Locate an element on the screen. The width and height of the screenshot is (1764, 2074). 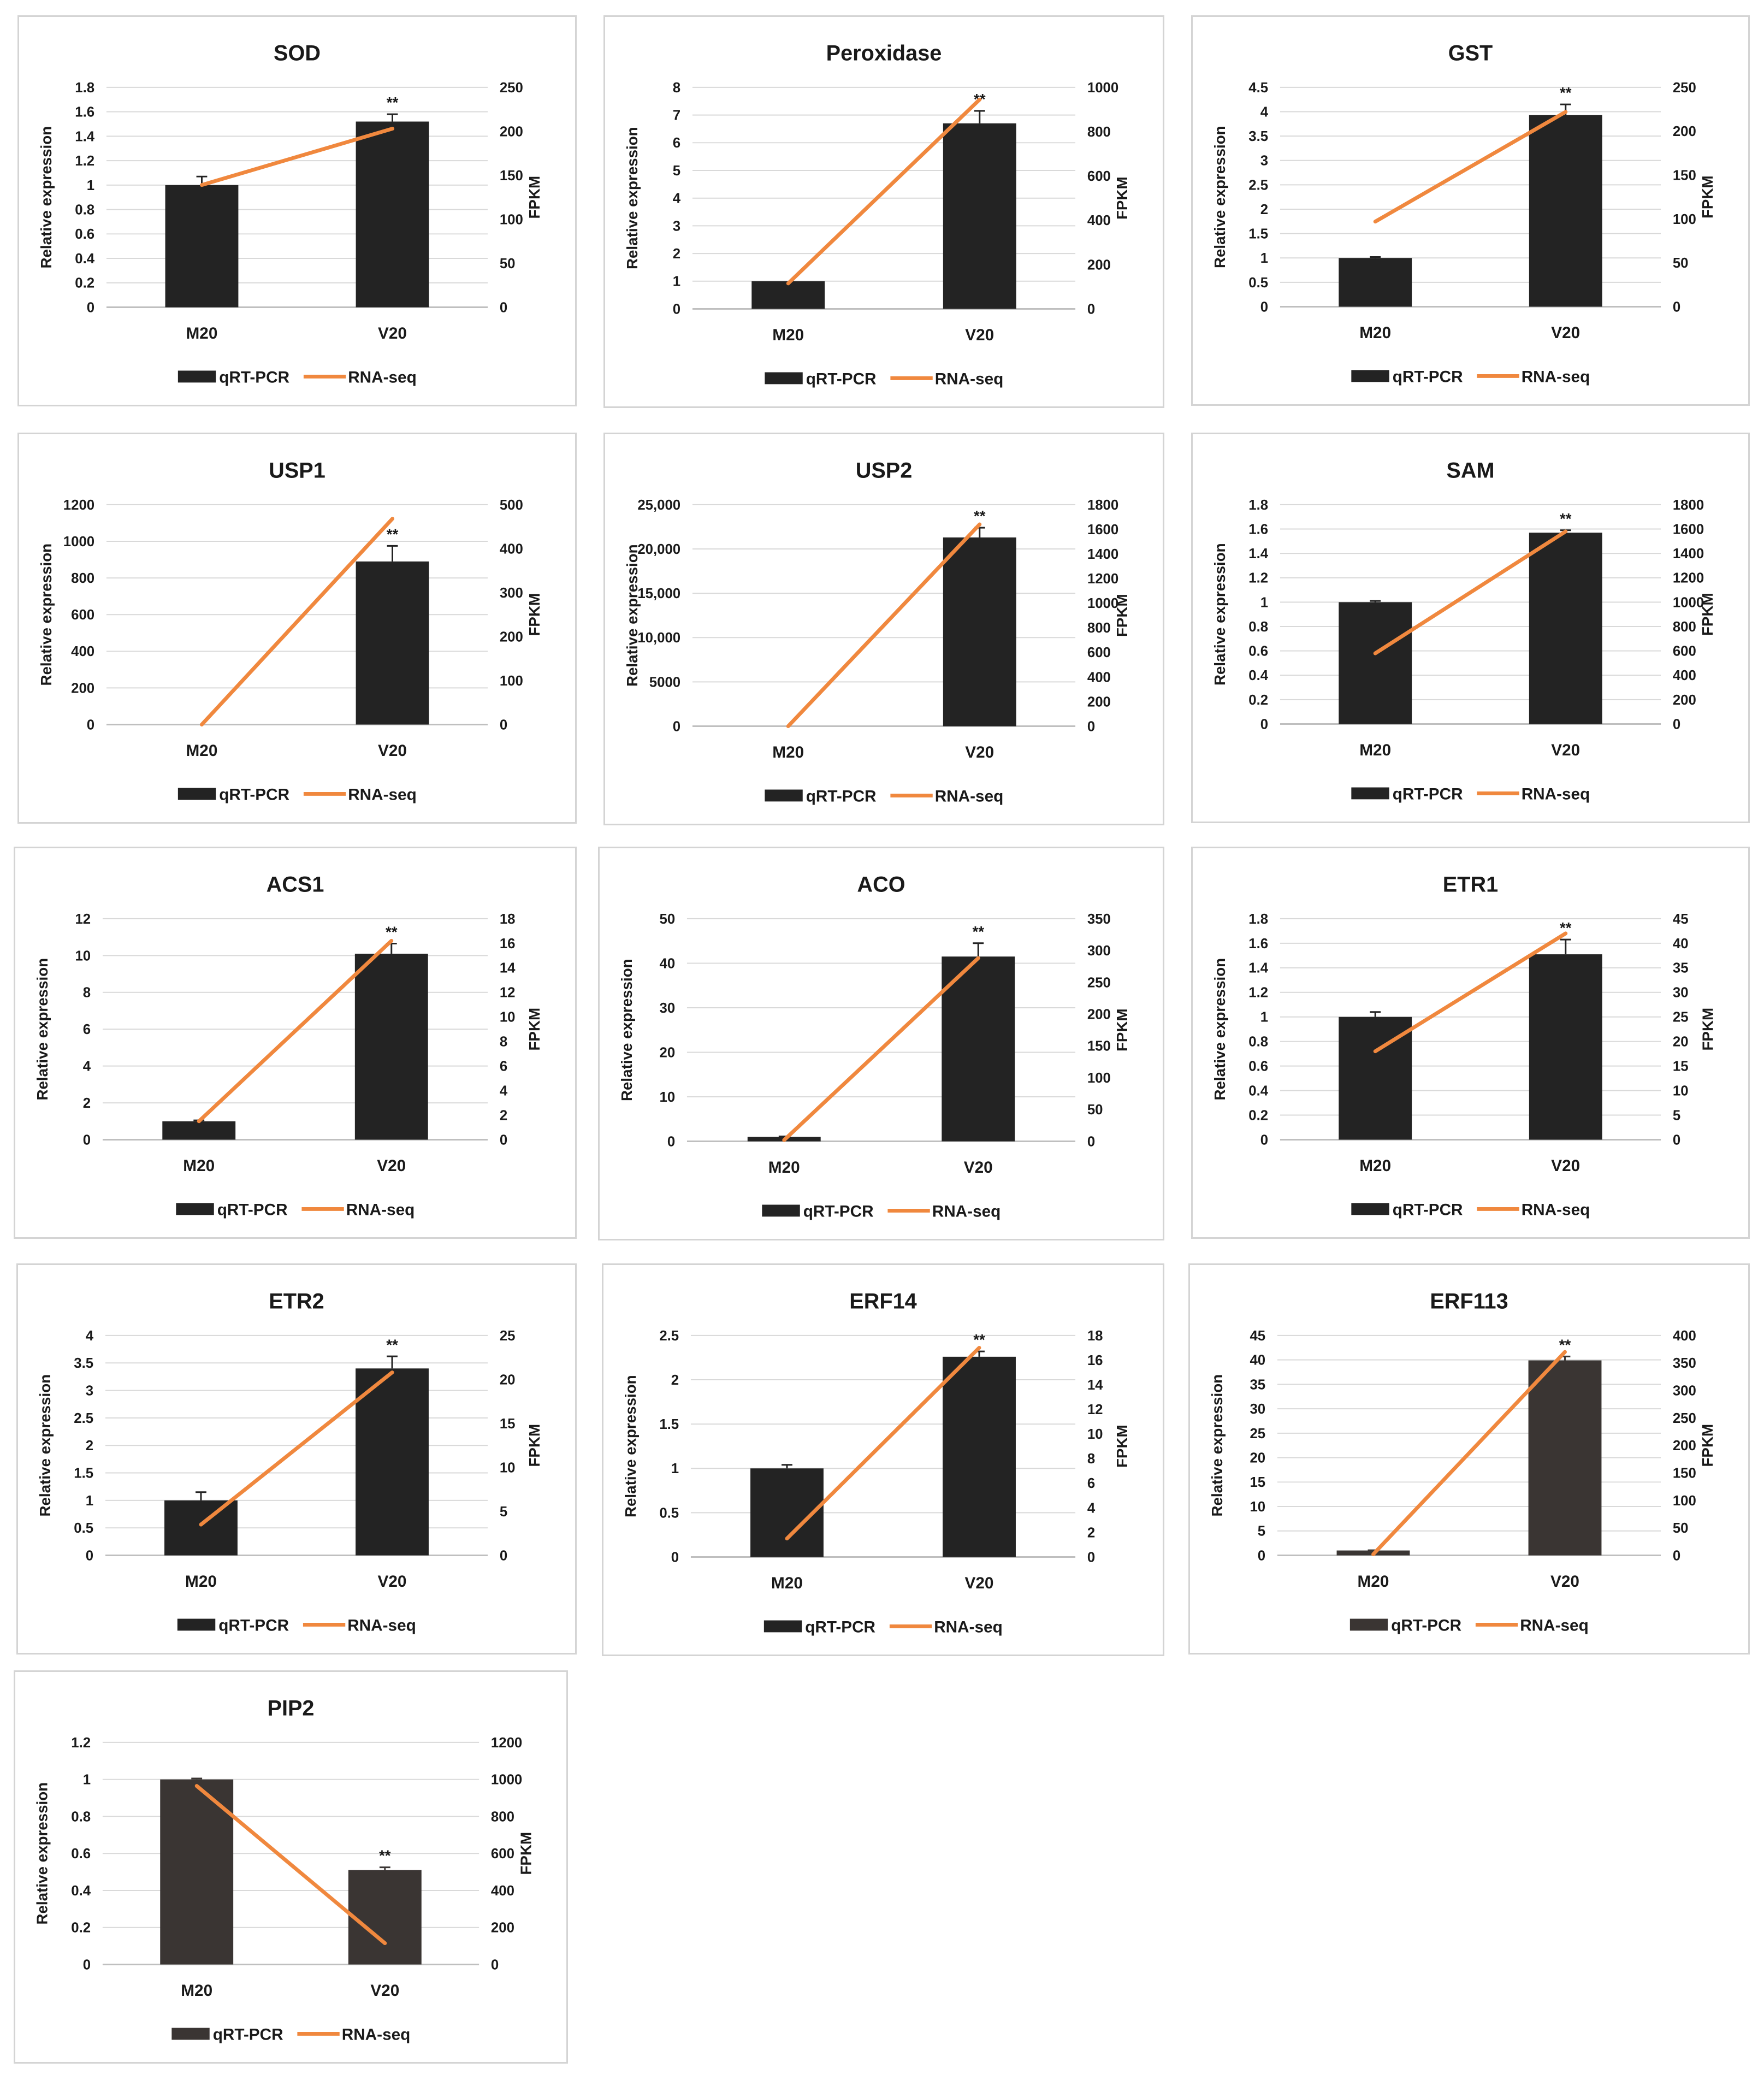
y2-tick-label: 250 is located at coordinates (1099, 983).